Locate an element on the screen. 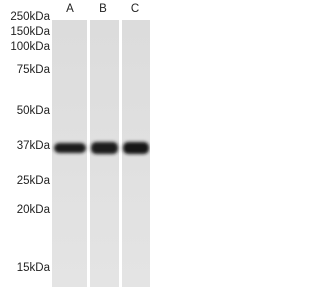 The width and height of the screenshot is (320, 287). lane-label: B is located at coordinates (103, 9).